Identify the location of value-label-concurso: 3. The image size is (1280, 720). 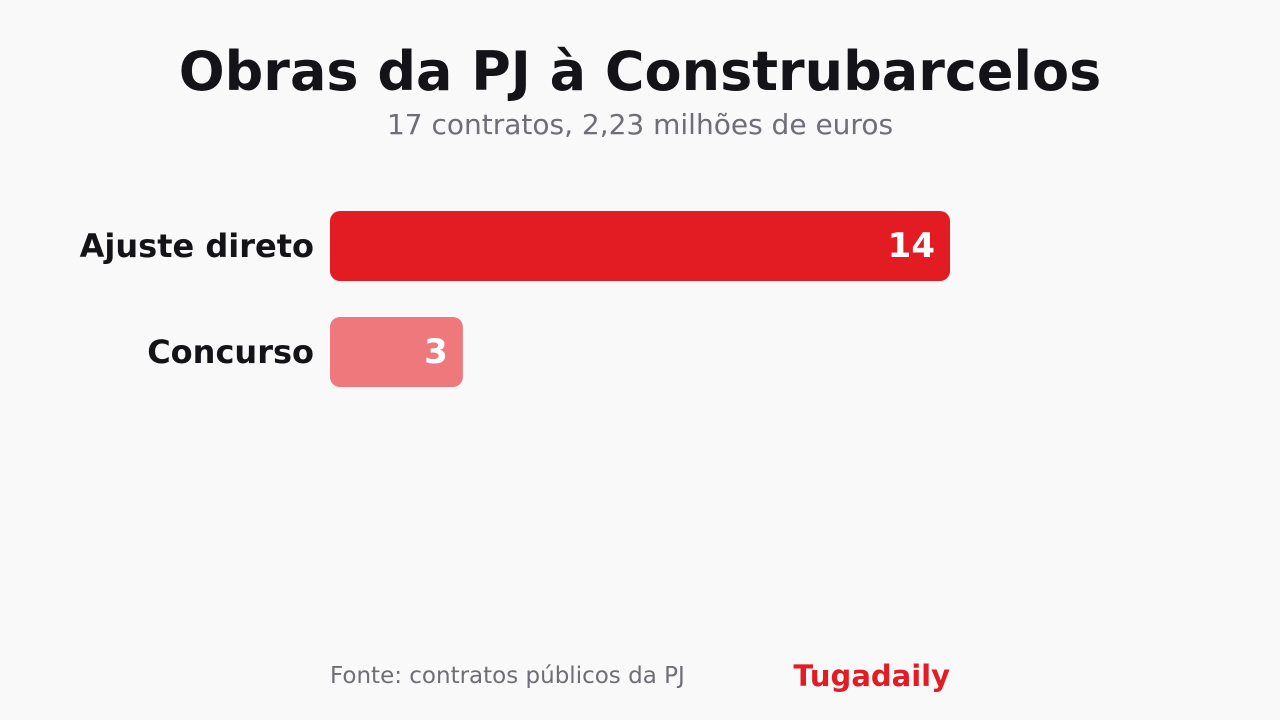
(436, 352).